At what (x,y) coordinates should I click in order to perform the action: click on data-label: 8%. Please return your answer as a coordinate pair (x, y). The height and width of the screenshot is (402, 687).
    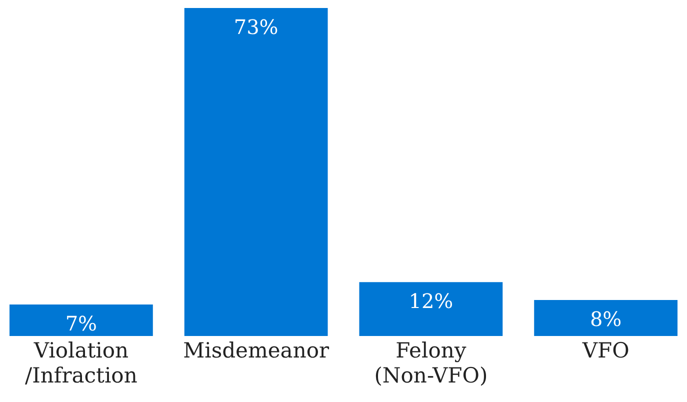
    Looking at the image, I should click on (606, 319).